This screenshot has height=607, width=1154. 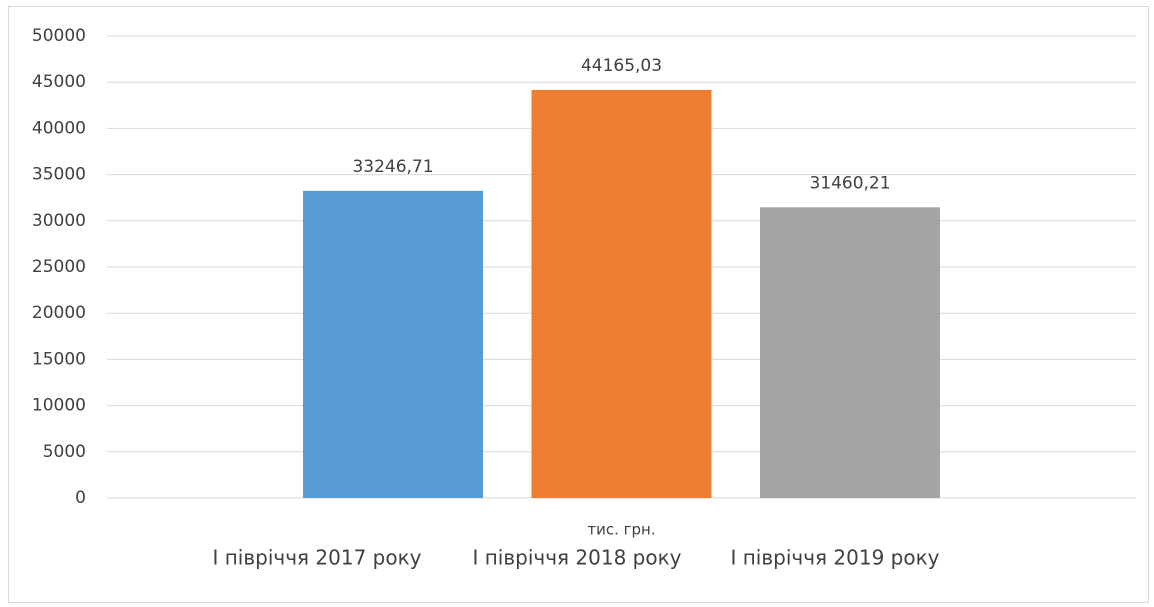 I want to click on legend-label: I півріччя 2019 року, so click(x=834, y=558).